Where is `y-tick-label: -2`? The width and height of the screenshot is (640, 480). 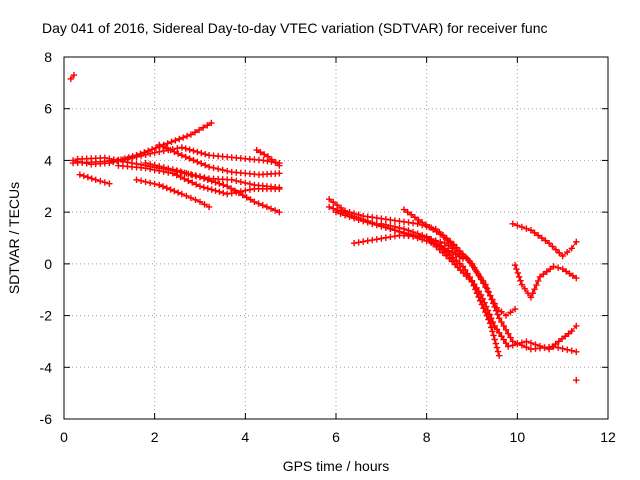
y-tick-label: -2 is located at coordinates (46, 316).